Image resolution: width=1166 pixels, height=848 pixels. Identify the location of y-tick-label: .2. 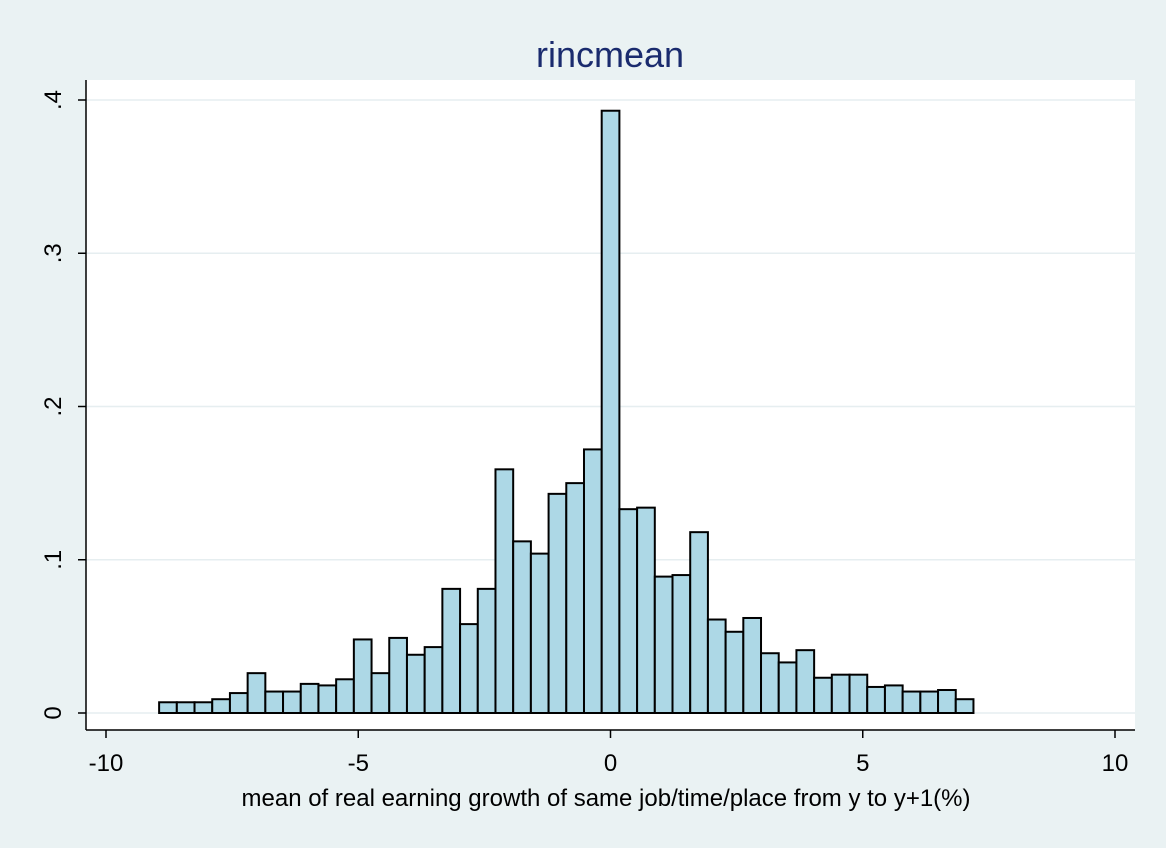
(53, 406).